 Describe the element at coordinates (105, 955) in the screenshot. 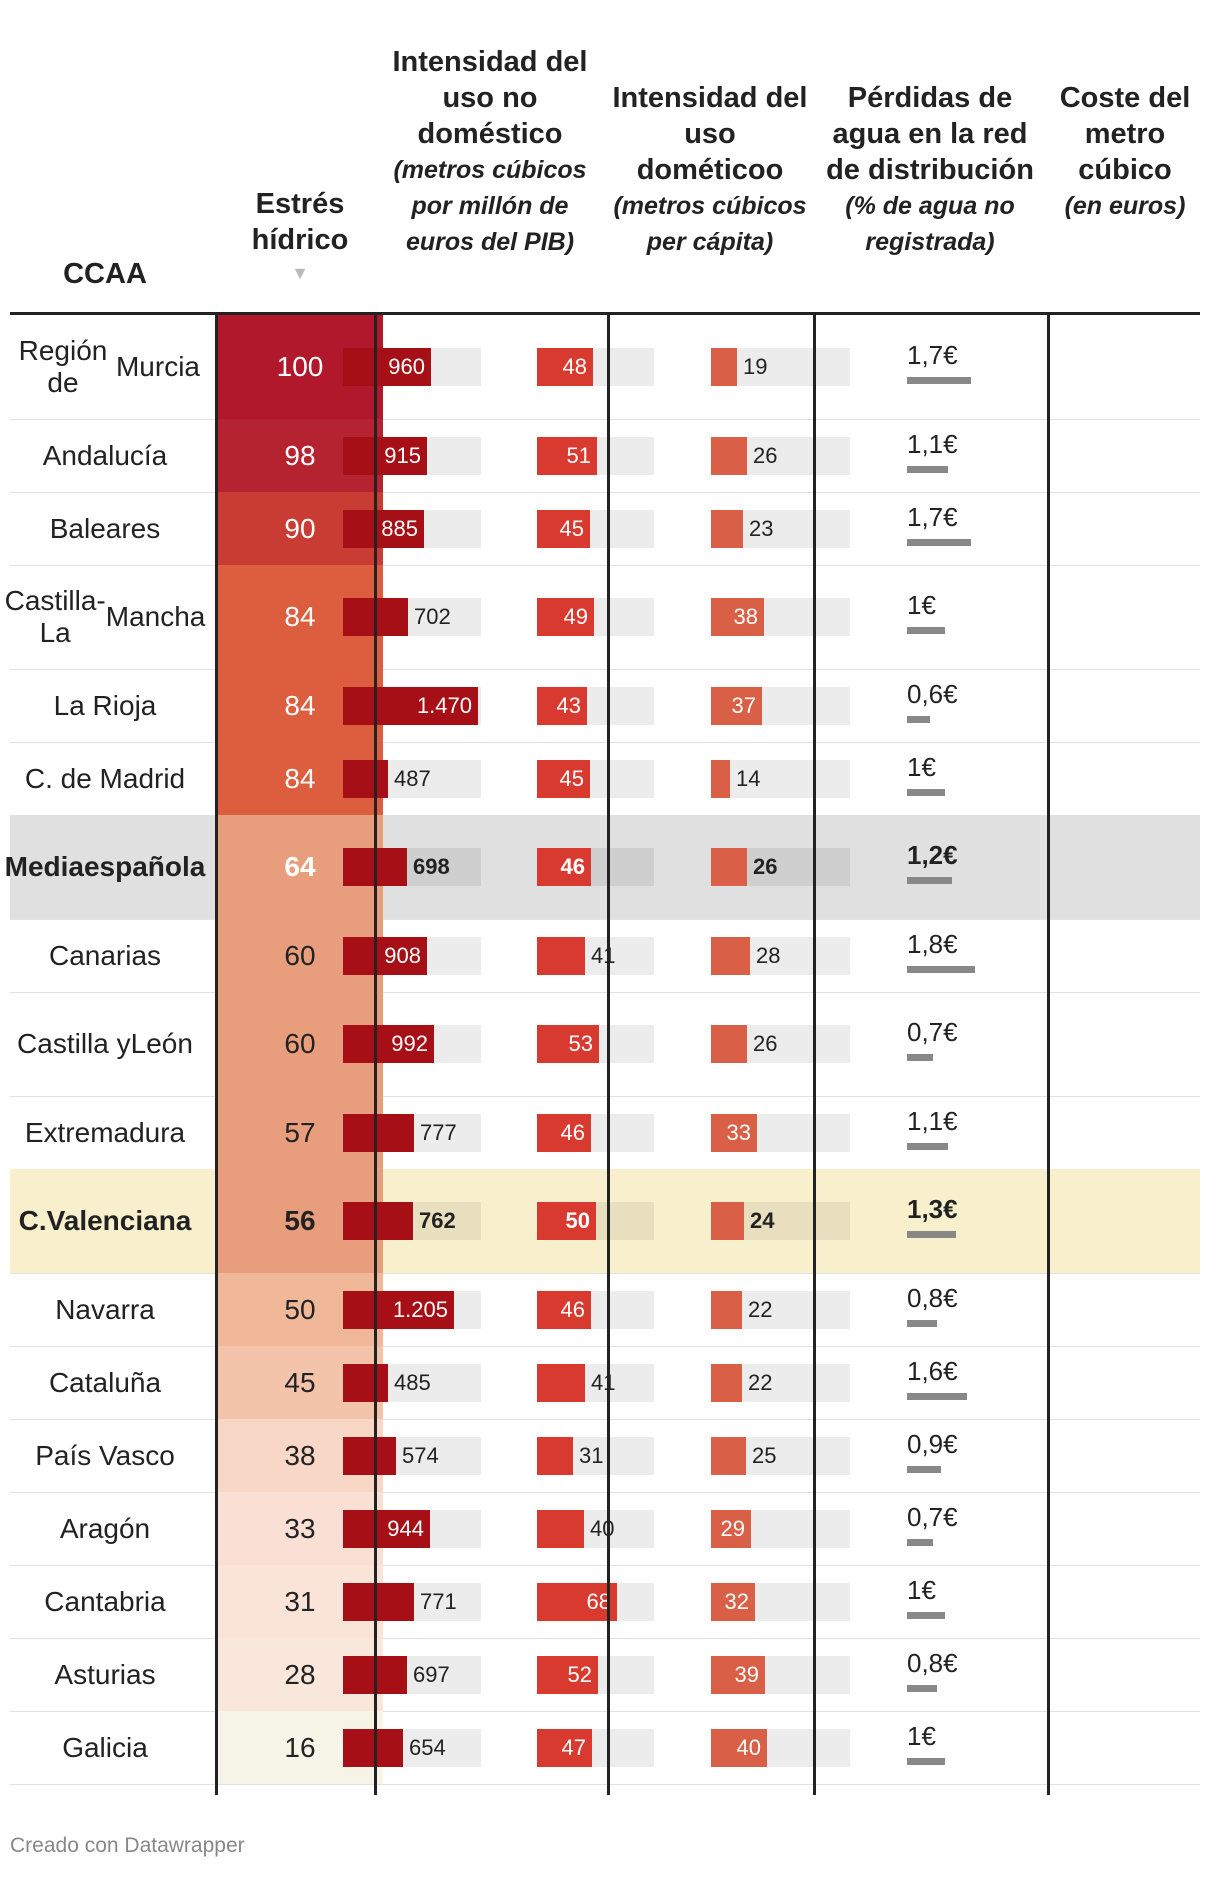

I see `ccaa-name: Canarias` at that location.